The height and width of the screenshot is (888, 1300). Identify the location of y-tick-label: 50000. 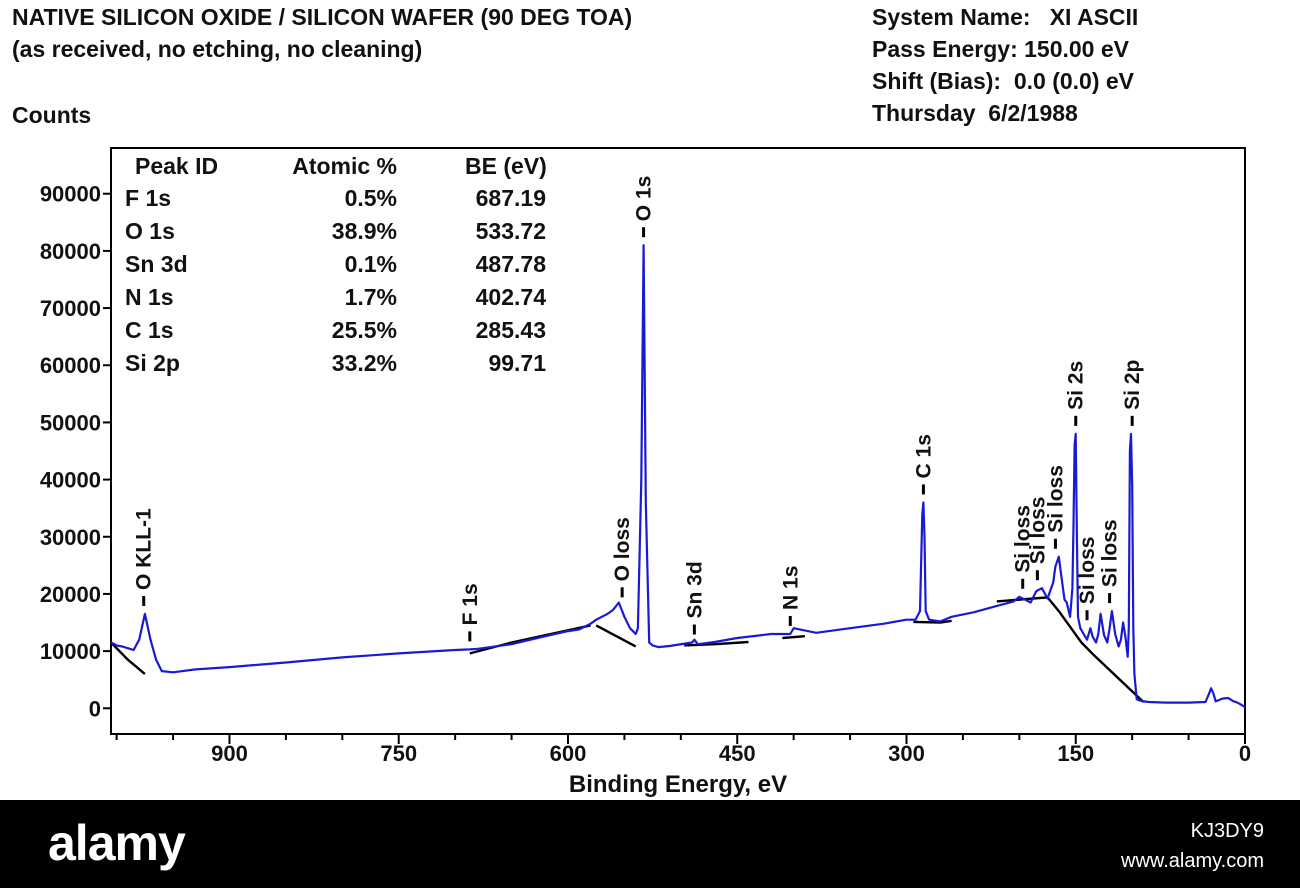
(70, 422).